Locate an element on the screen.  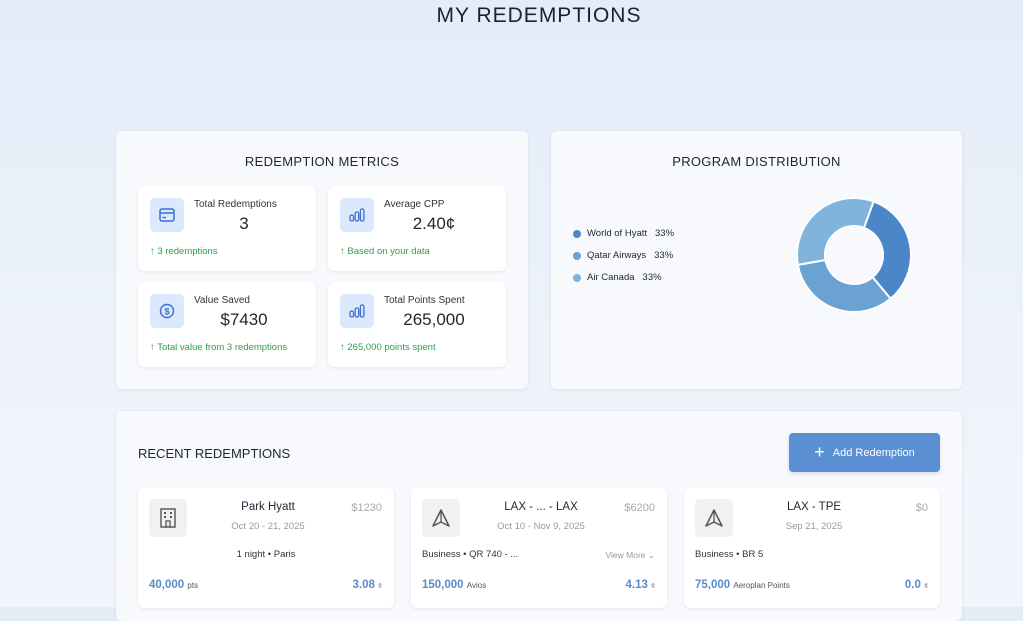
distribution-title: PROGRAM DISTRIBUTION is located at coordinates (756, 161).